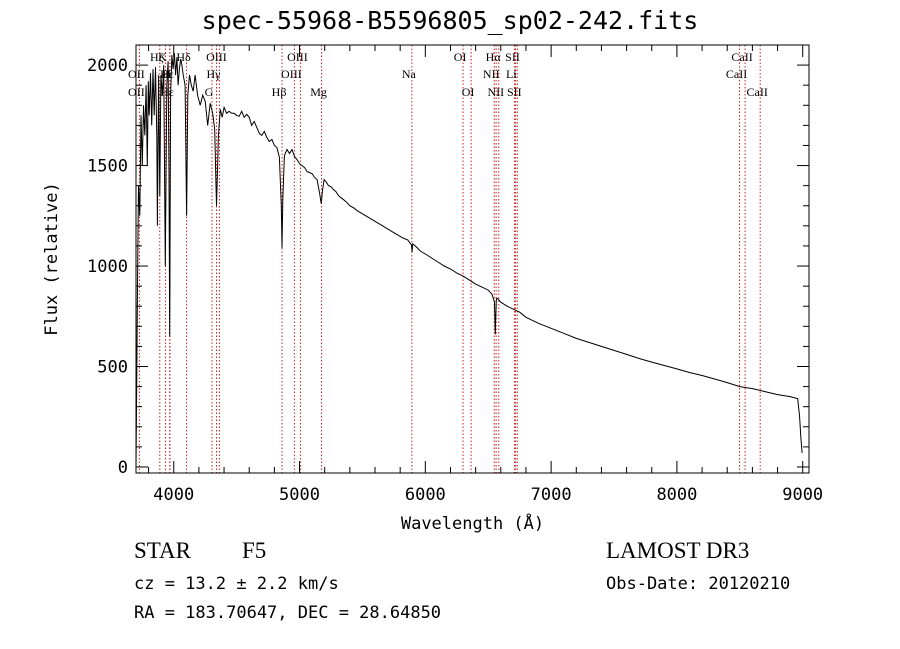 The width and height of the screenshot is (900, 649). What do you see at coordinates (450, 20) in the screenshot?
I see `plot-title: spec-55968-B5596805_sp02-242.fits` at bounding box center [450, 20].